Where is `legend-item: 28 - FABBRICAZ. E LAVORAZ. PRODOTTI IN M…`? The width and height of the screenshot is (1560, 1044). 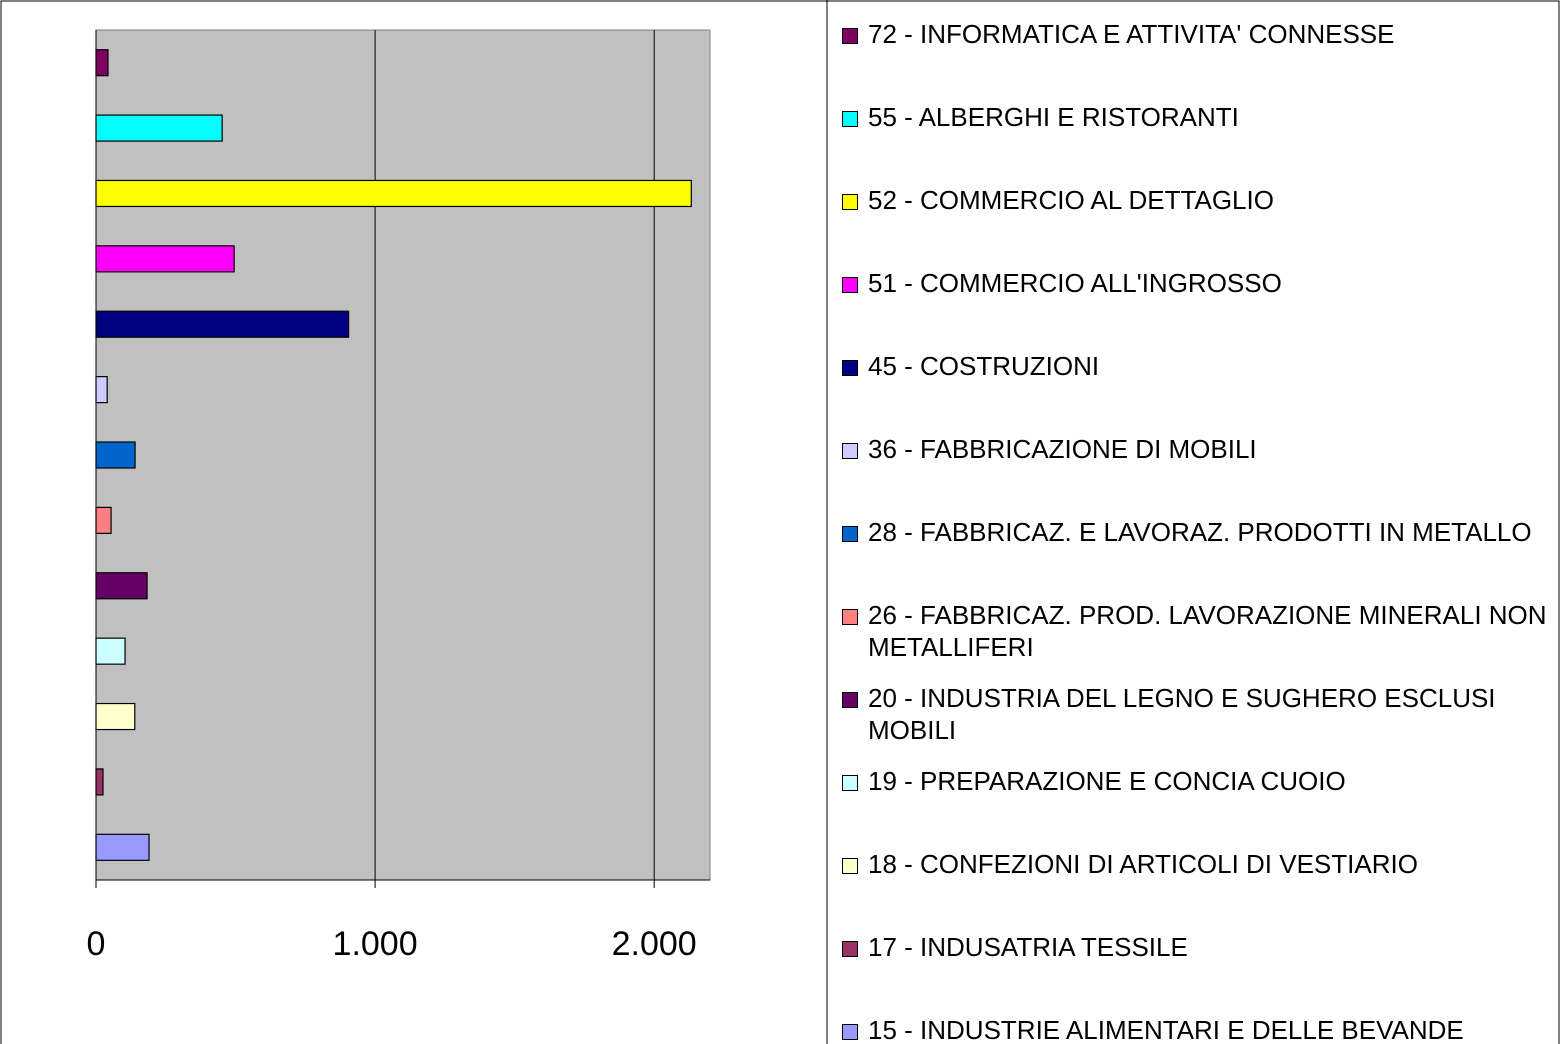 legend-item: 28 - FABBRICAZ. E LAVORAZ. PRODOTTI IN M… is located at coordinates (1197, 532).